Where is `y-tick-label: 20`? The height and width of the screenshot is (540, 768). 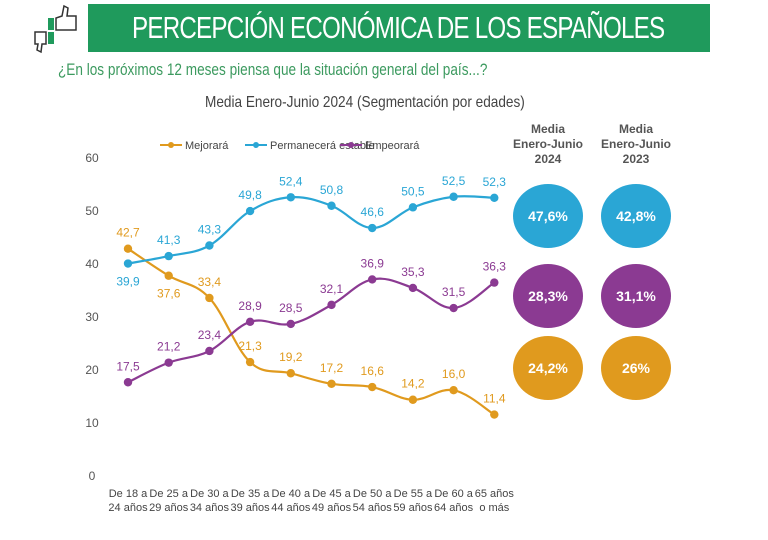 y-tick-label: 20 is located at coordinates (92, 370).